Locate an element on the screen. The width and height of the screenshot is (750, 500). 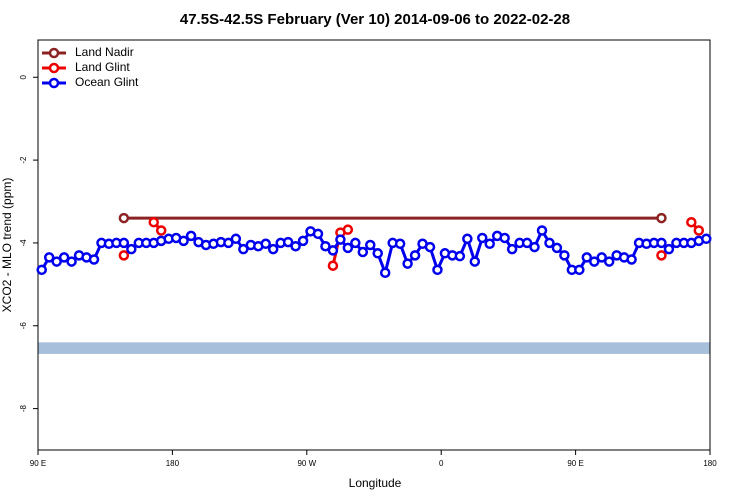
legend-label: Land Glint is located at coordinates (102, 67).